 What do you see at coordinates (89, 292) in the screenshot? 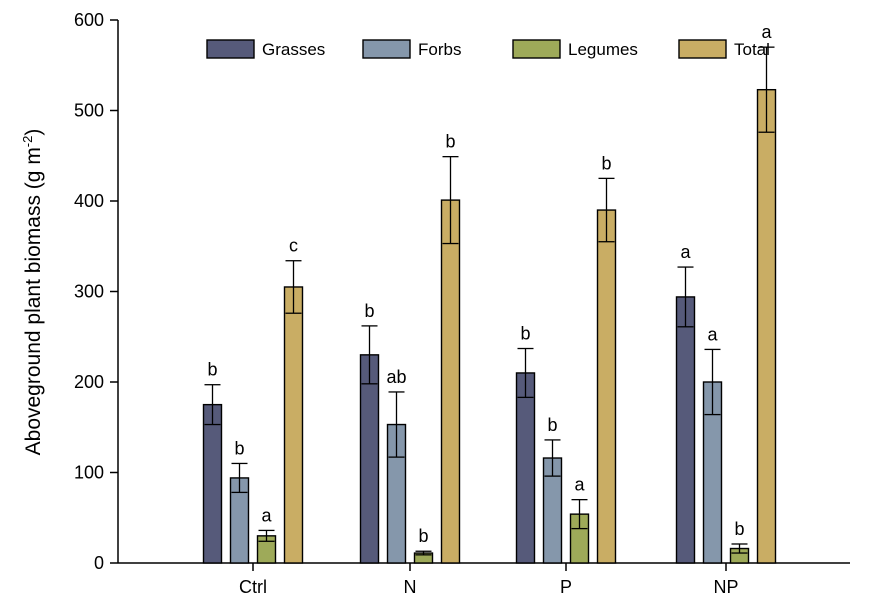
I see `y-tick-label: 300` at bounding box center [89, 292].